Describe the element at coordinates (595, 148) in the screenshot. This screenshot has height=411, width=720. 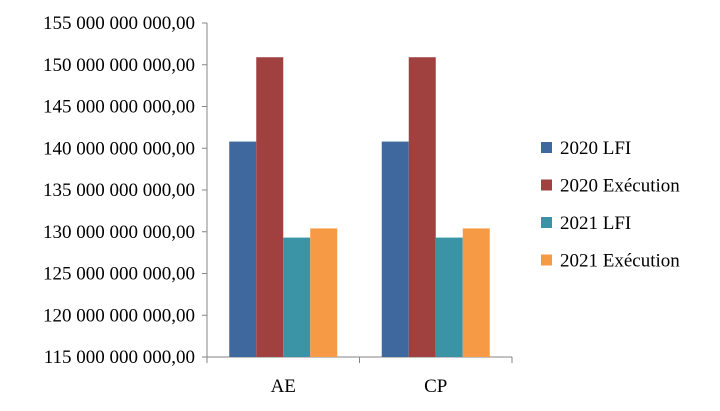
I see `legend-label: 2020 LFI` at that location.